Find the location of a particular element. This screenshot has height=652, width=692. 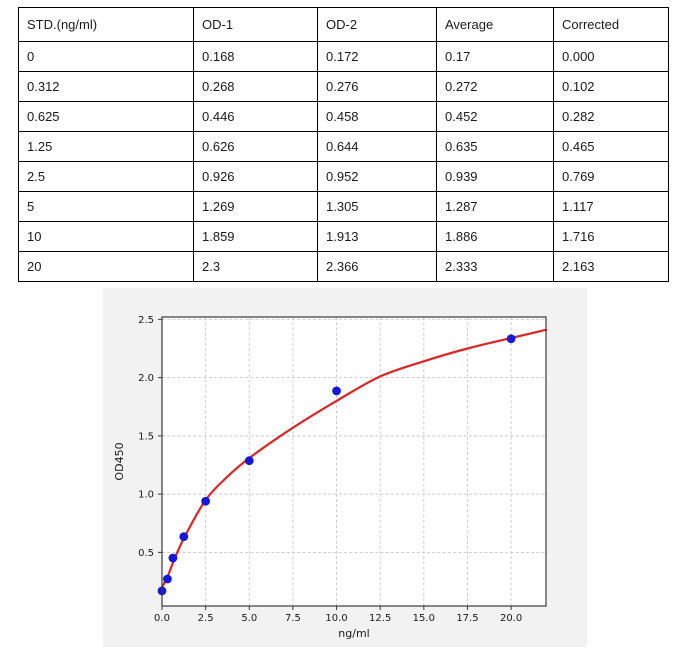

table-row: 0.625 0.446 0.458 0.452 0.282 is located at coordinates (343, 116).